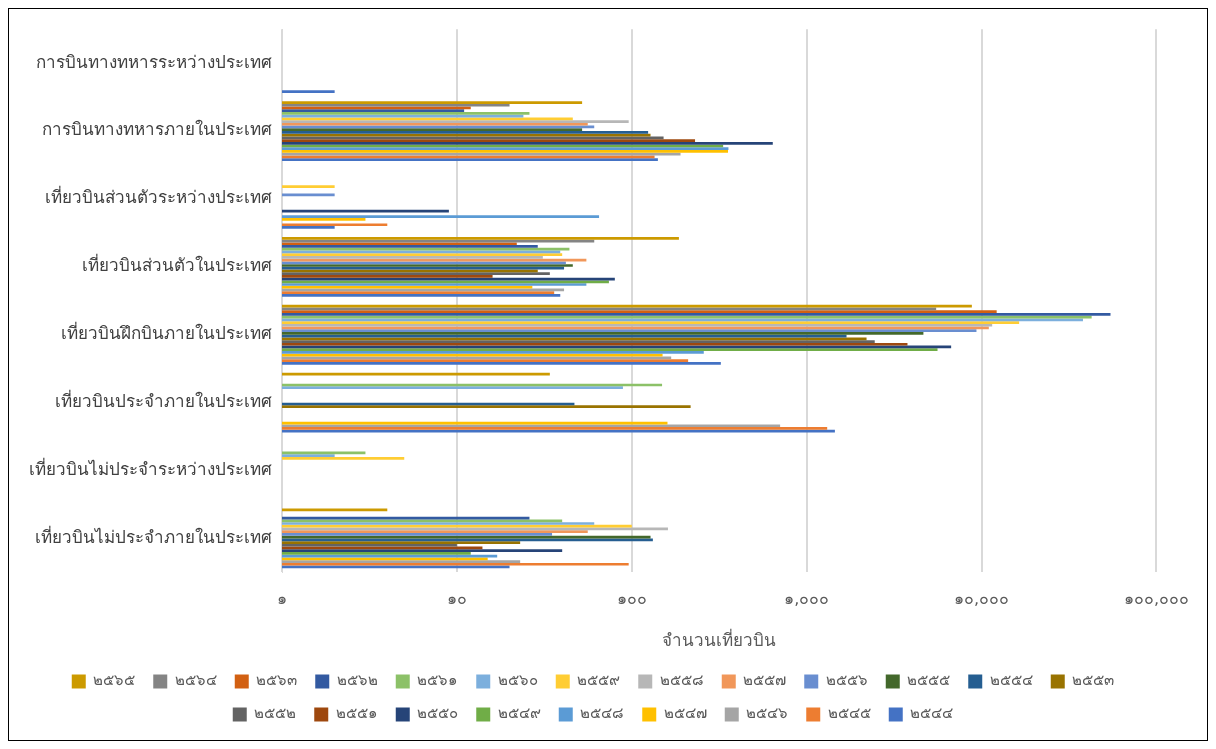 The image size is (1216, 749). I want to click on y-tick-label: การบินทางทหารระหว่างประเทศ, so click(154, 61).